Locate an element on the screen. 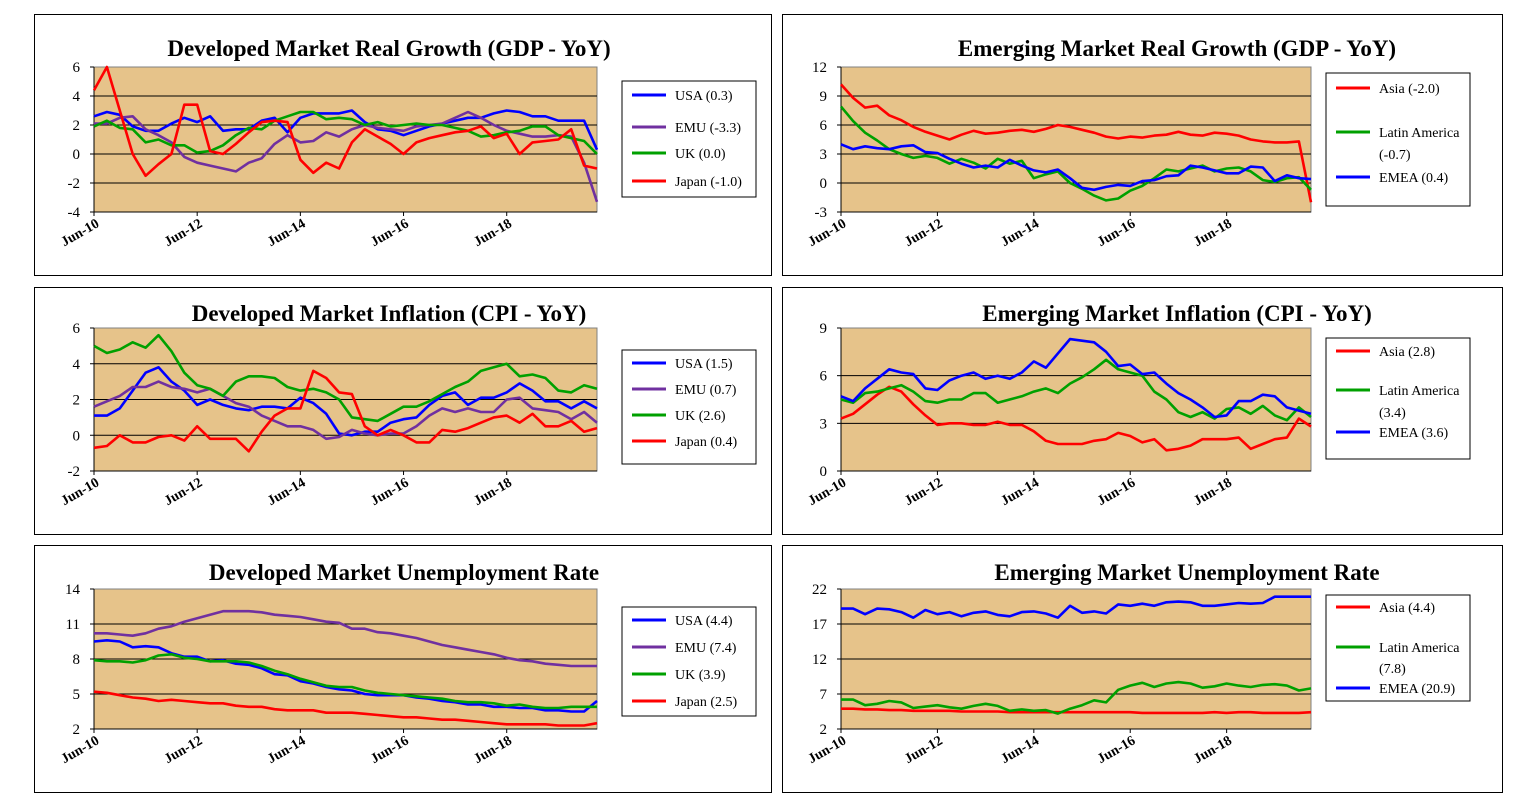 The image size is (1528, 803). series-line-uk is located at coordinates (345, 681).